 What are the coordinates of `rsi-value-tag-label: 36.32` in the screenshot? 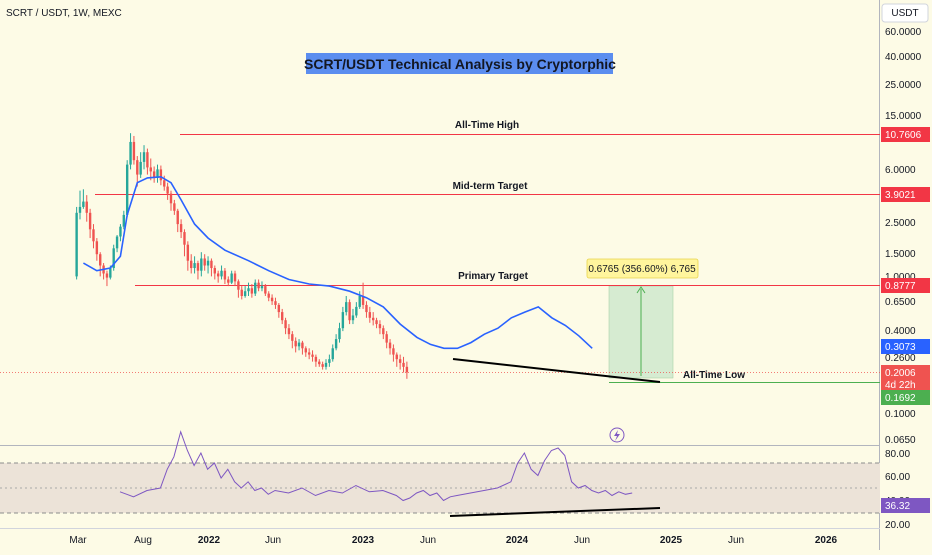 It's located at (897, 506).